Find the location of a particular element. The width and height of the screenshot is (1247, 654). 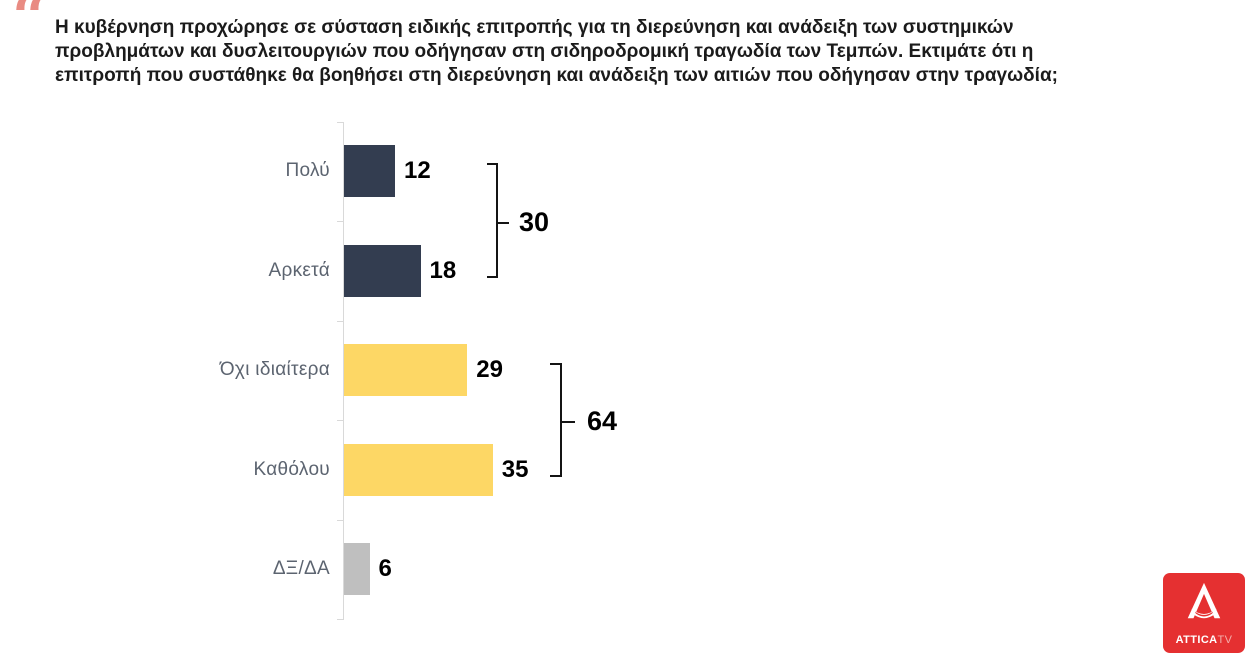

category-label: Αρκετά is located at coordinates (299, 270).